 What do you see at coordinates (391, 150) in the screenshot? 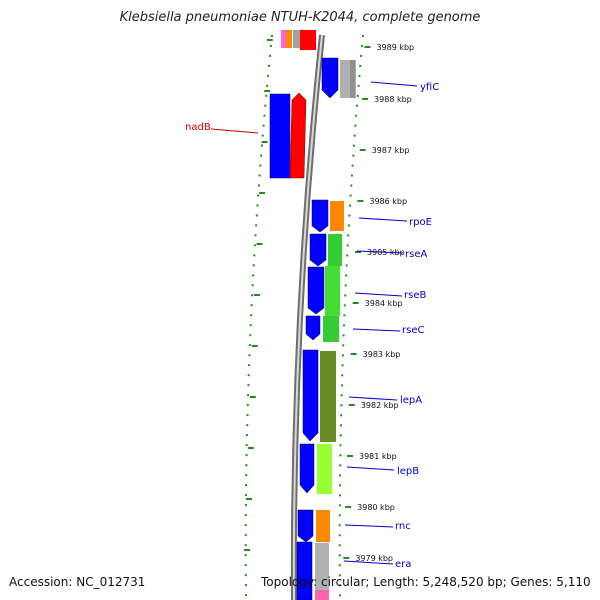
I see `ruler-tick-label: 3987 kbp` at bounding box center [391, 150].